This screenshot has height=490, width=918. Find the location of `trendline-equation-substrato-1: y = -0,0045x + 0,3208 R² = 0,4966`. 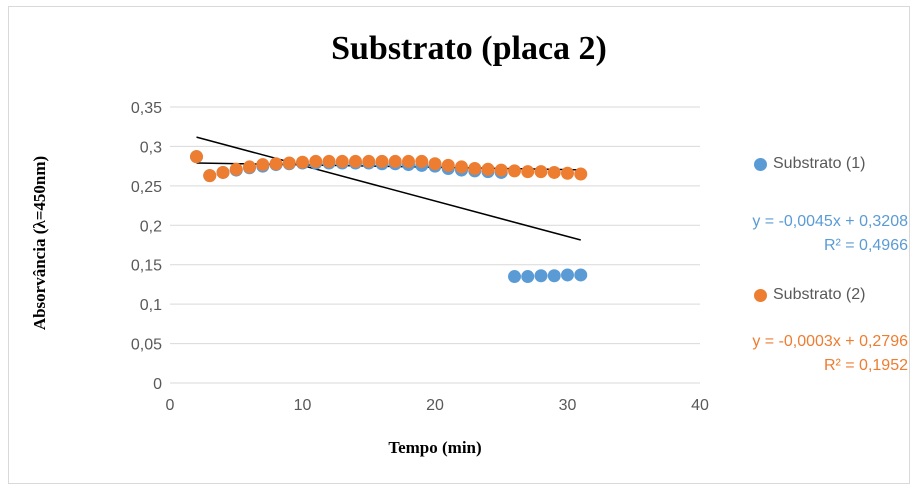

trendline-equation-substrato-1: y = -0,0045x + 0,3208 R² = 0,4966 is located at coordinates (830, 234).